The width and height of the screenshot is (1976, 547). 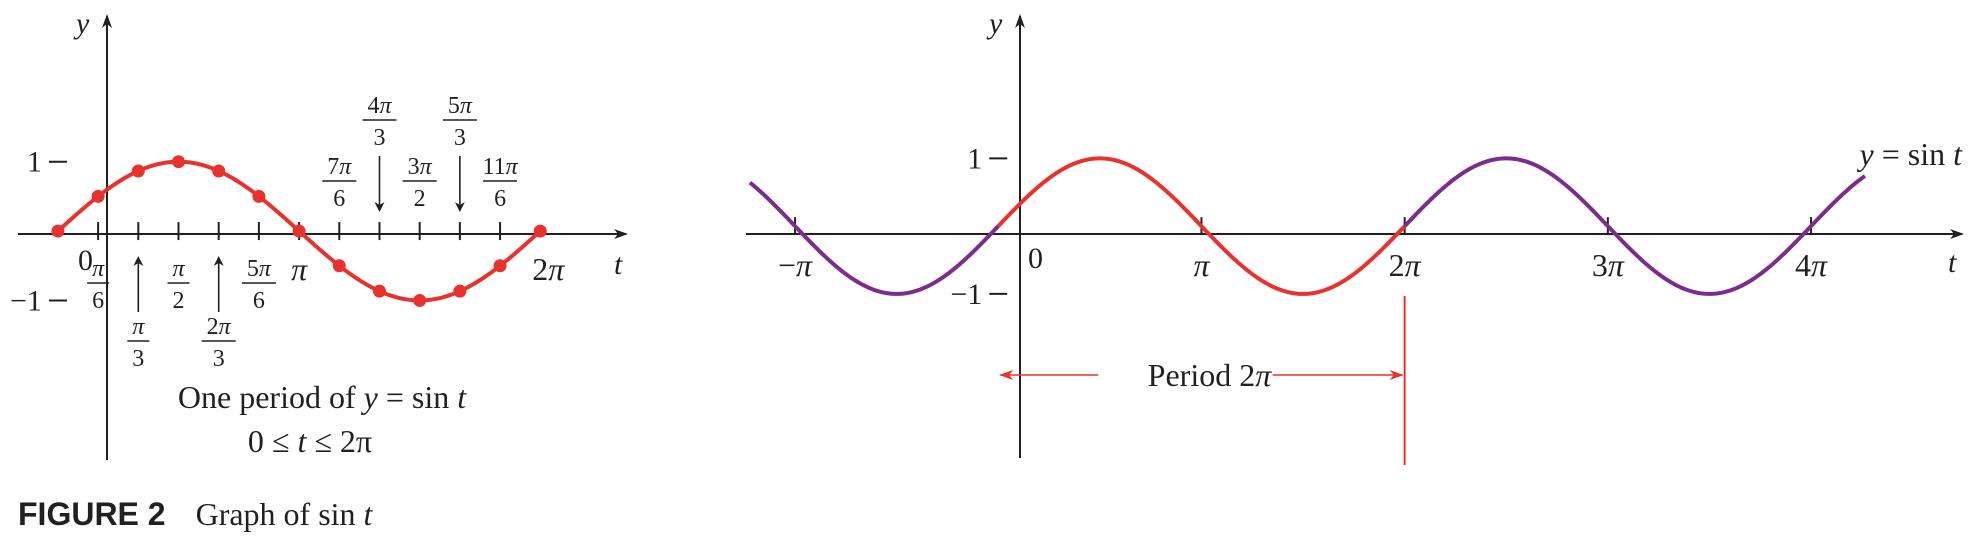 What do you see at coordinates (459, 152) in the screenshot?
I see `left-fraction-label: 5π3` at bounding box center [459, 152].